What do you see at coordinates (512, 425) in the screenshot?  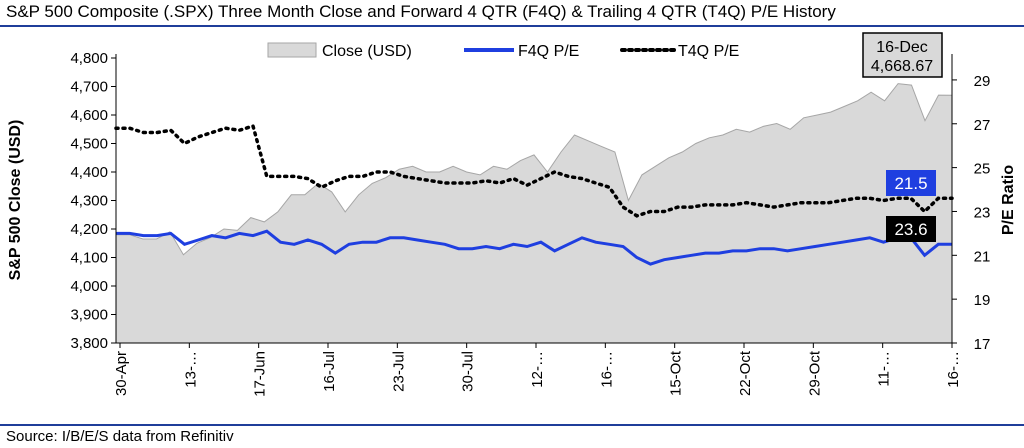 I see `footer-divider` at bounding box center [512, 425].